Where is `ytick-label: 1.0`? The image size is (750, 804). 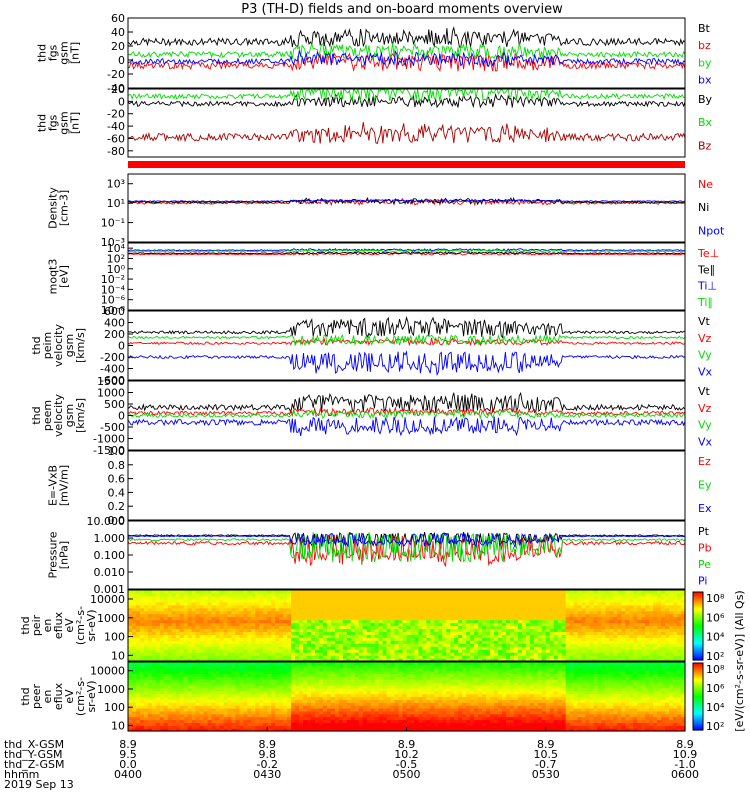
ytick-label: 1.0 is located at coordinates (117, 451).